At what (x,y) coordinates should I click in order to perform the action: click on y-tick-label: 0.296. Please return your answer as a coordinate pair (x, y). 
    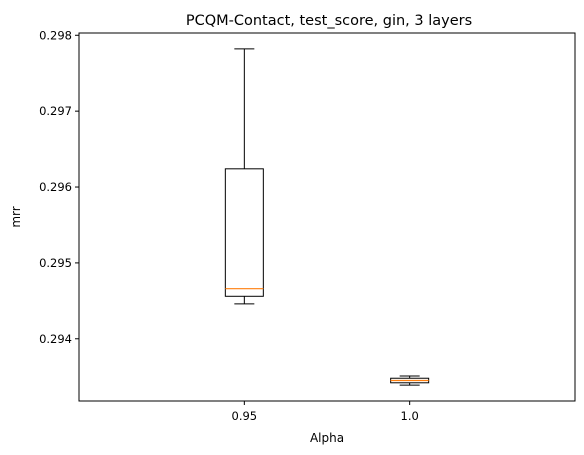
    Looking at the image, I should click on (55, 187).